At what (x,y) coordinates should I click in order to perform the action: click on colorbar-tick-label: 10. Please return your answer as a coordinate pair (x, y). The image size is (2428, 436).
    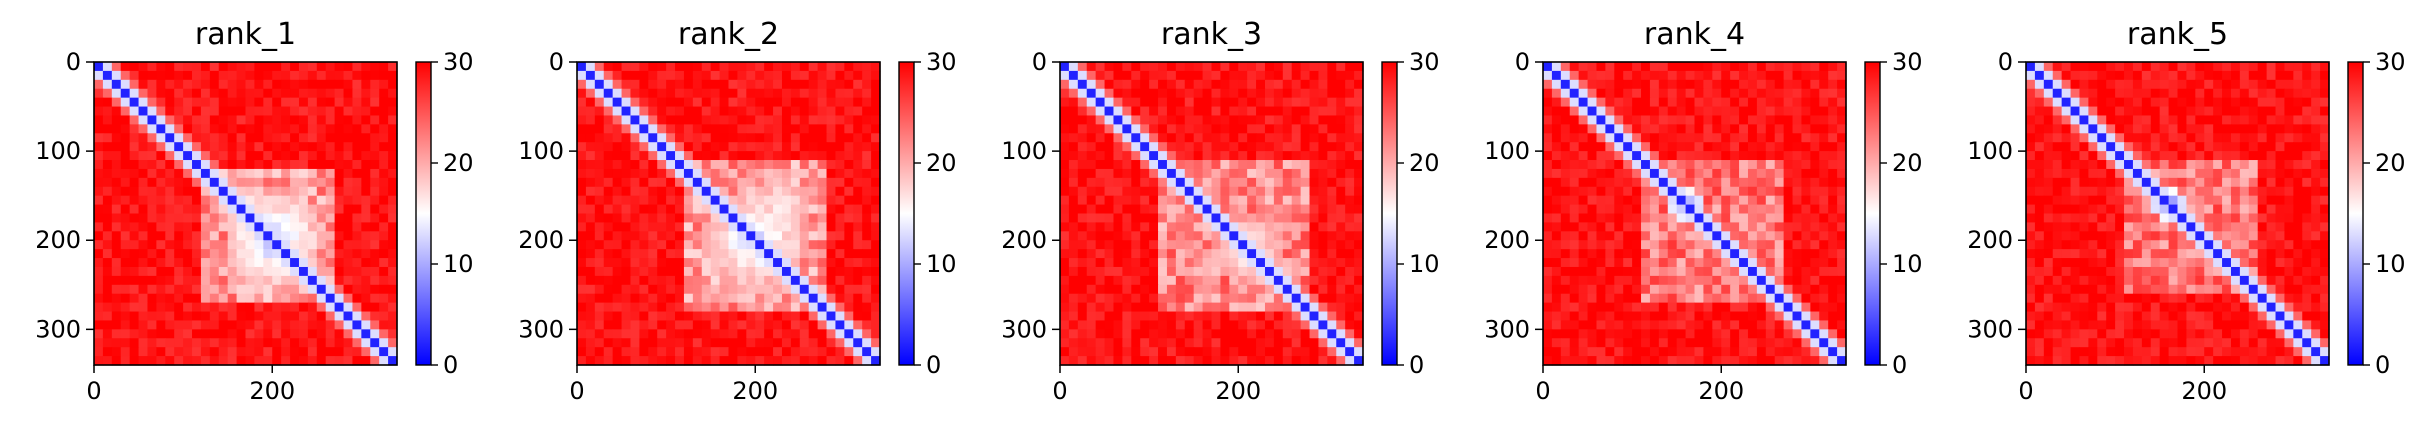
    Looking at the image, I should click on (941, 264).